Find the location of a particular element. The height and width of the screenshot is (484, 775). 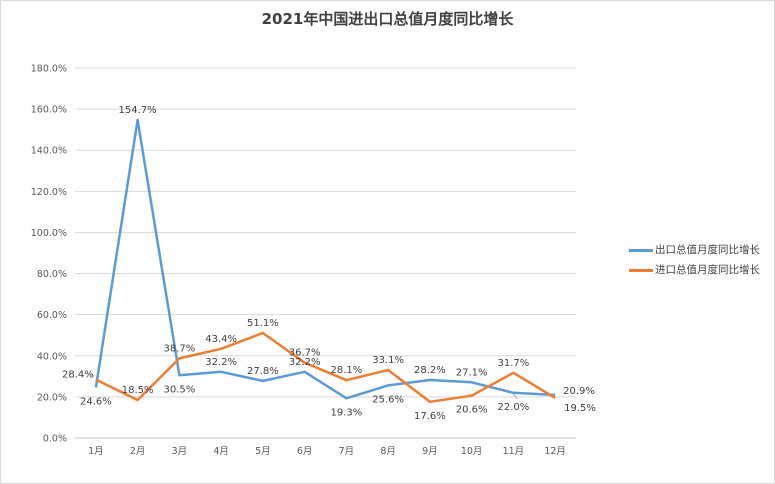

x-tick-label: 5月 is located at coordinates (263, 451).